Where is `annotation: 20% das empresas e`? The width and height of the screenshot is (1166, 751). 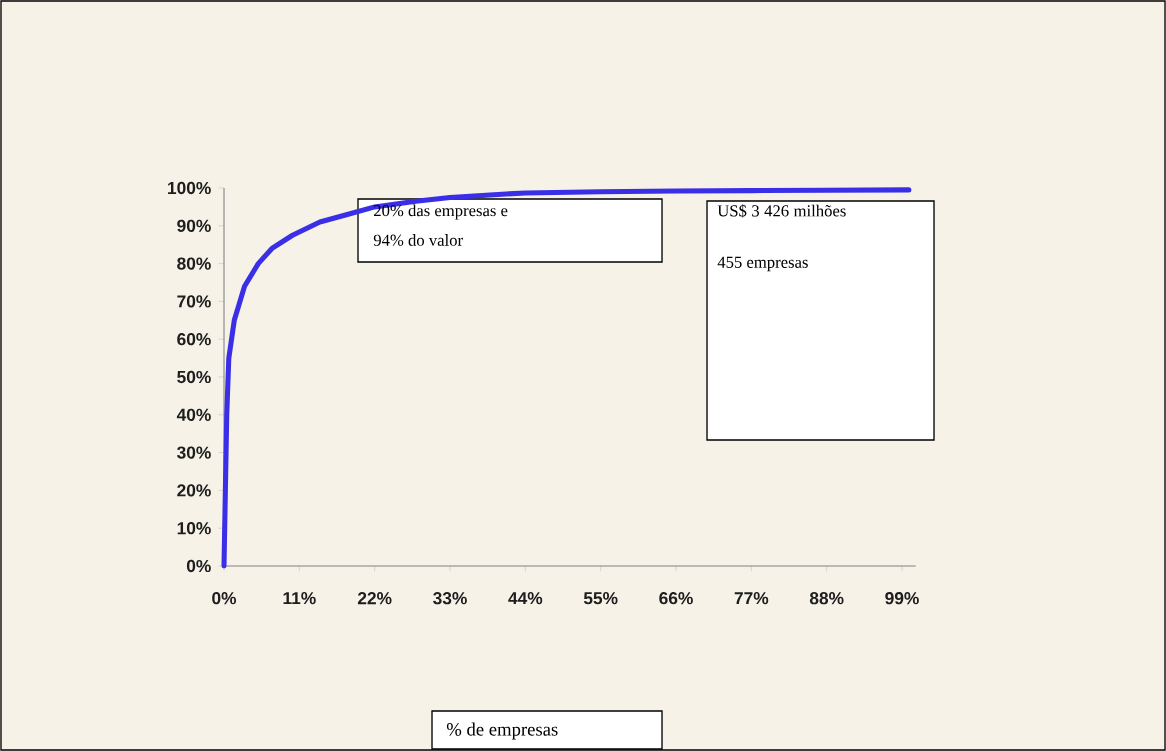 annotation: 20% das empresas e is located at coordinates (441, 212).